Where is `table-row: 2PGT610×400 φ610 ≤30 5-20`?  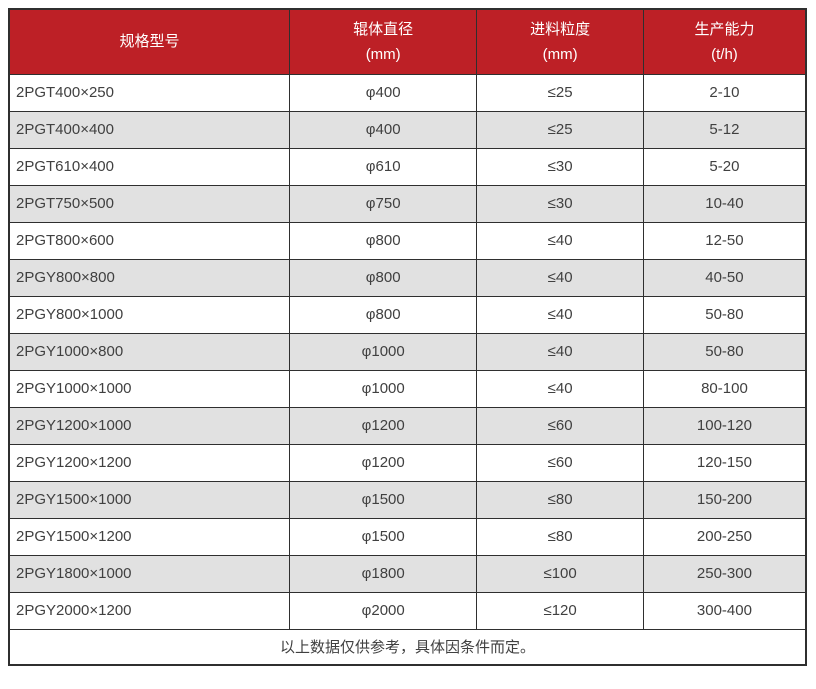
table-row: 2PGT610×400 φ610 ≤30 5-20 is located at coordinates (407, 166).